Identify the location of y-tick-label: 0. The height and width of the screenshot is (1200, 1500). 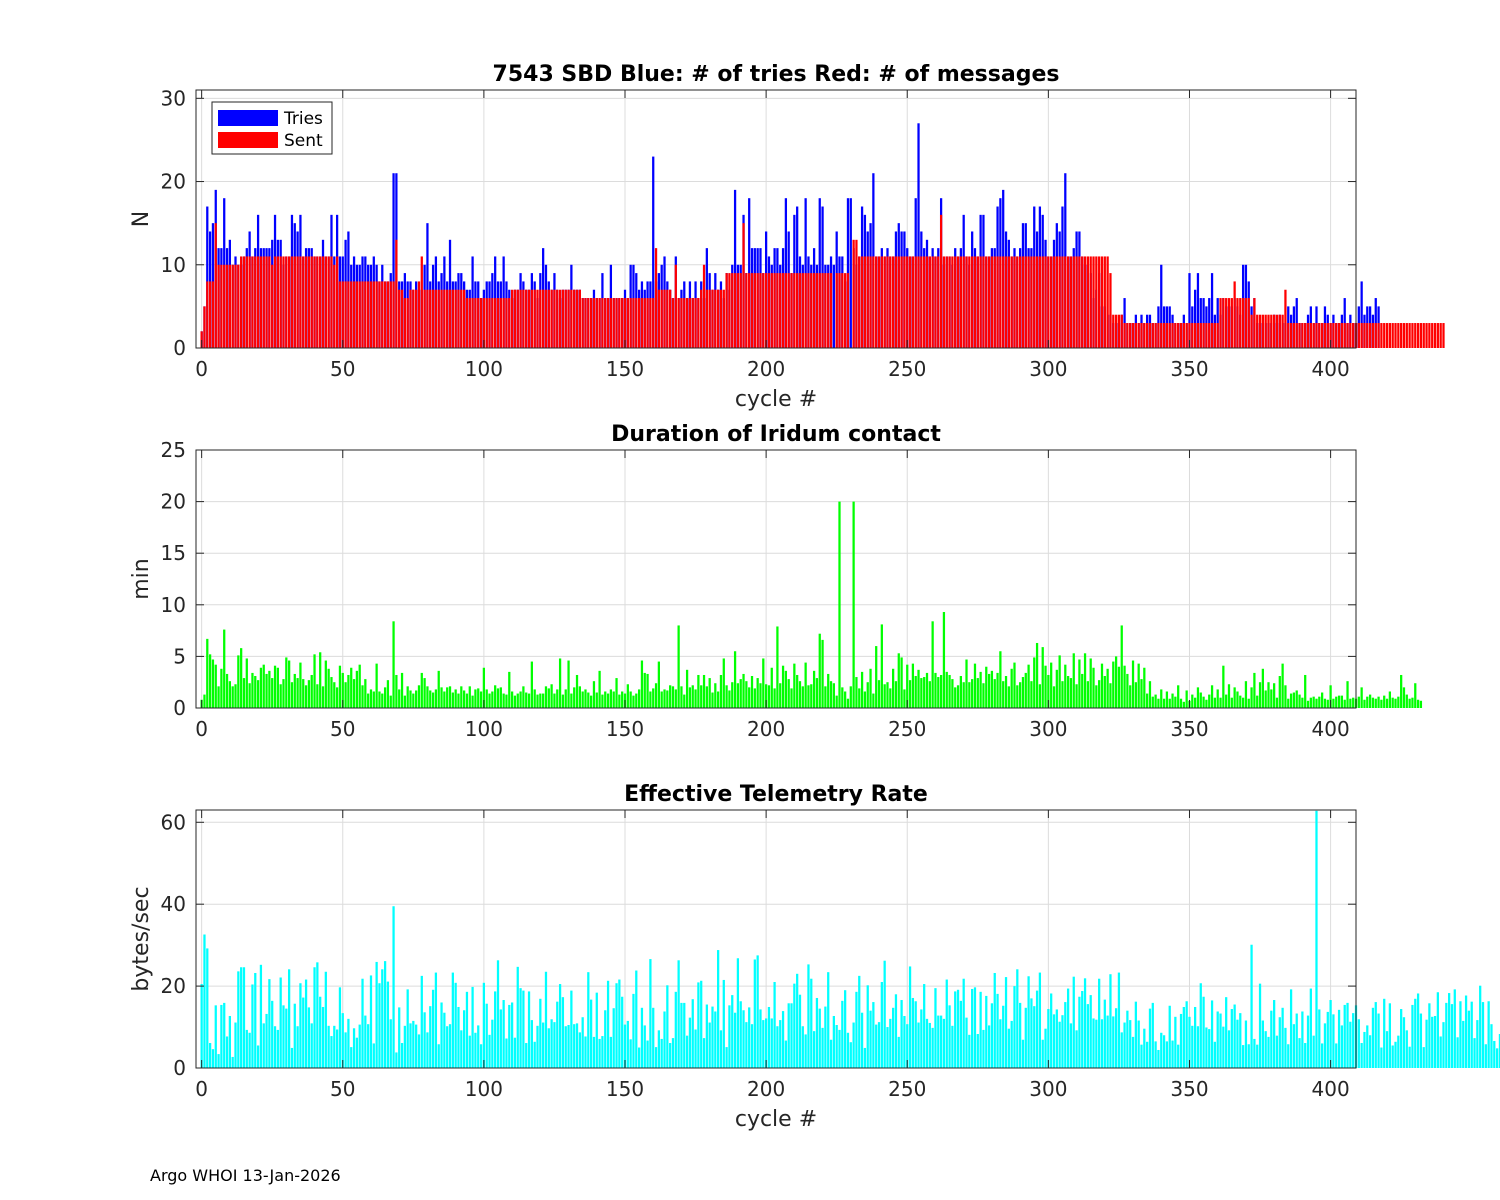
(179, 1068).